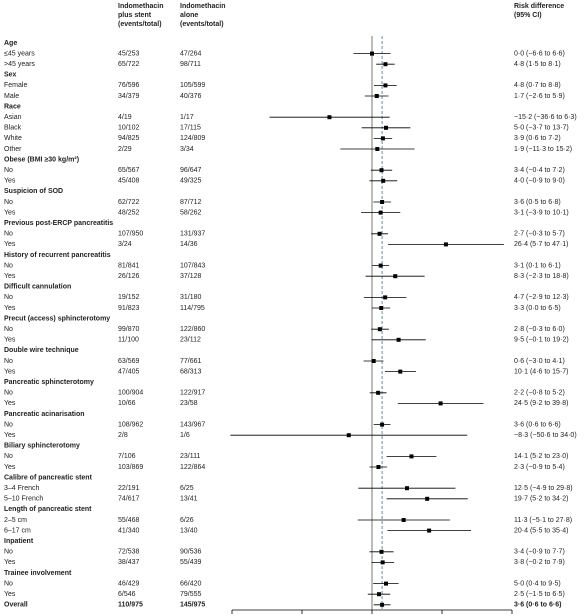 This screenshot has height=616, width=585. Describe the element at coordinates (192, 234) in the screenshot. I see `control-count: 131/937` at that location.